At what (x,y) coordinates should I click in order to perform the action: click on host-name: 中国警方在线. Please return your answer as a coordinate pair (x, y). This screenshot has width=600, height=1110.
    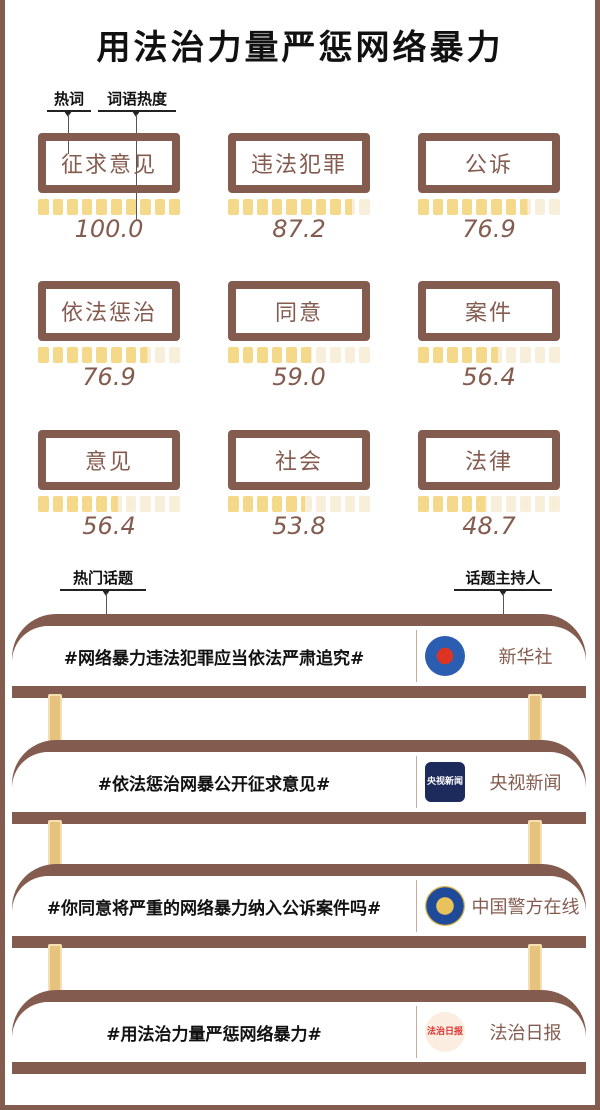
    Looking at the image, I should click on (525, 907).